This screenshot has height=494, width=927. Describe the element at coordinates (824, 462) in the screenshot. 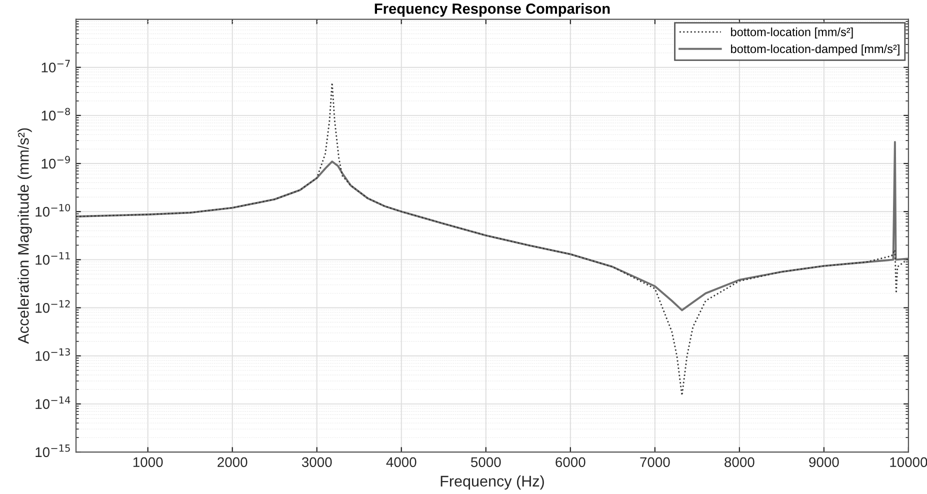

I see `x-tick-label: 9000` at that location.